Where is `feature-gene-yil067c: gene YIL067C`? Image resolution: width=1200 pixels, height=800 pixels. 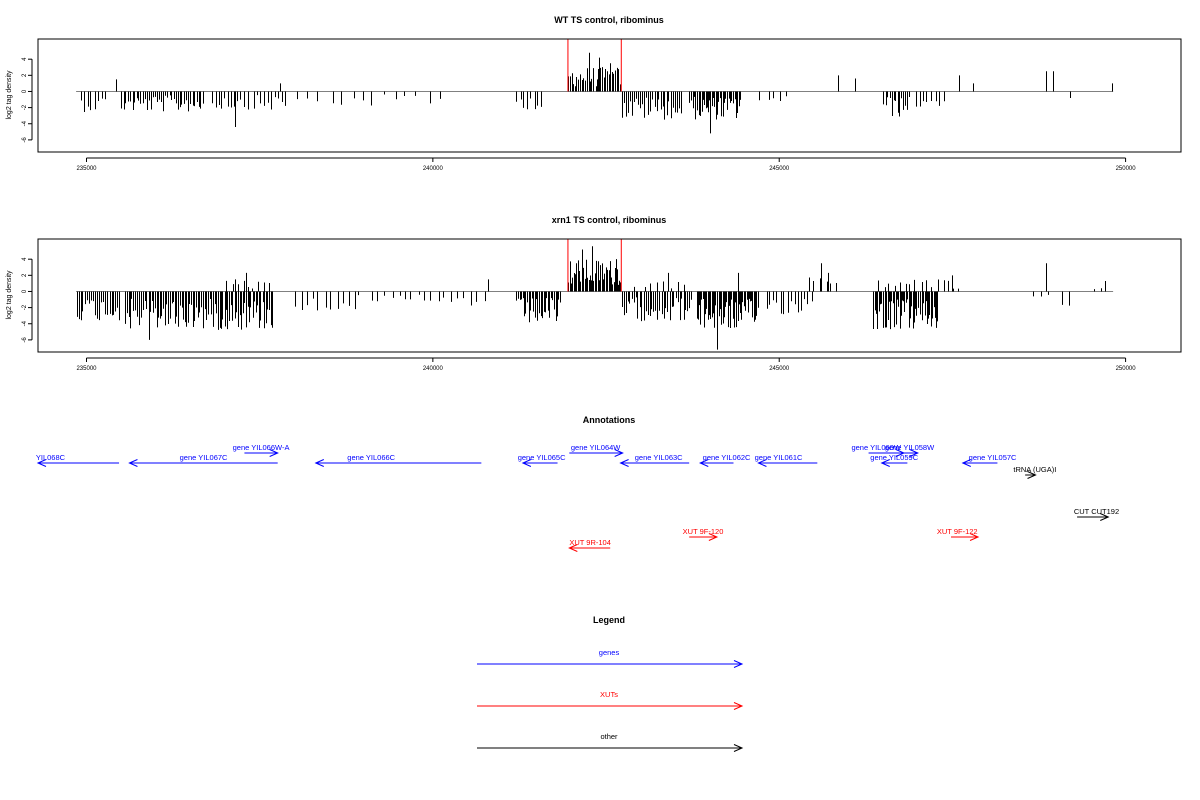 feature-gene-yil067c: gene YIL067C is located at coordinates (203, 460).